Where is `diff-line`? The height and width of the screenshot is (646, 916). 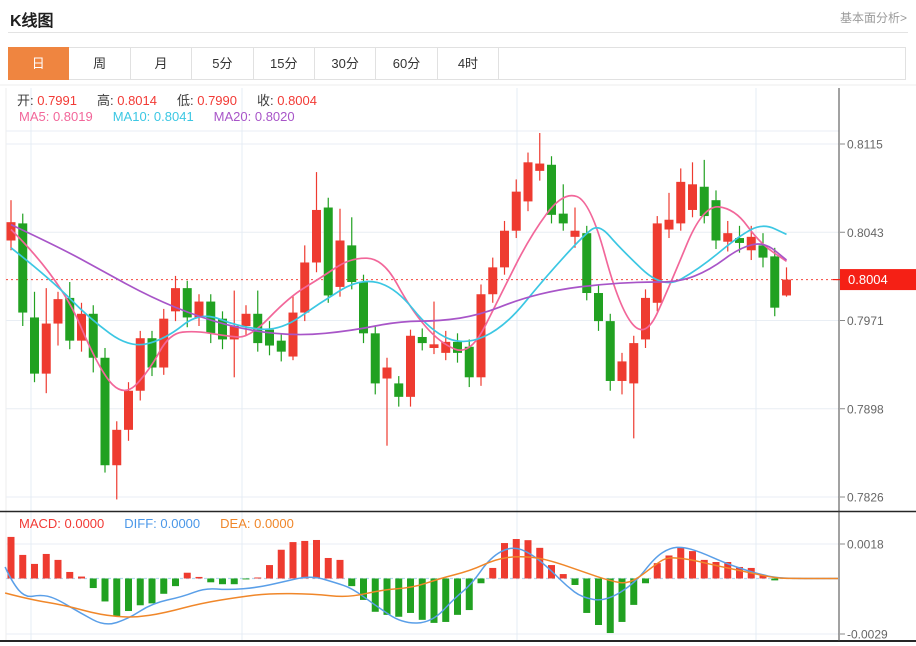
diff-line is located at coordinates (421, 585).